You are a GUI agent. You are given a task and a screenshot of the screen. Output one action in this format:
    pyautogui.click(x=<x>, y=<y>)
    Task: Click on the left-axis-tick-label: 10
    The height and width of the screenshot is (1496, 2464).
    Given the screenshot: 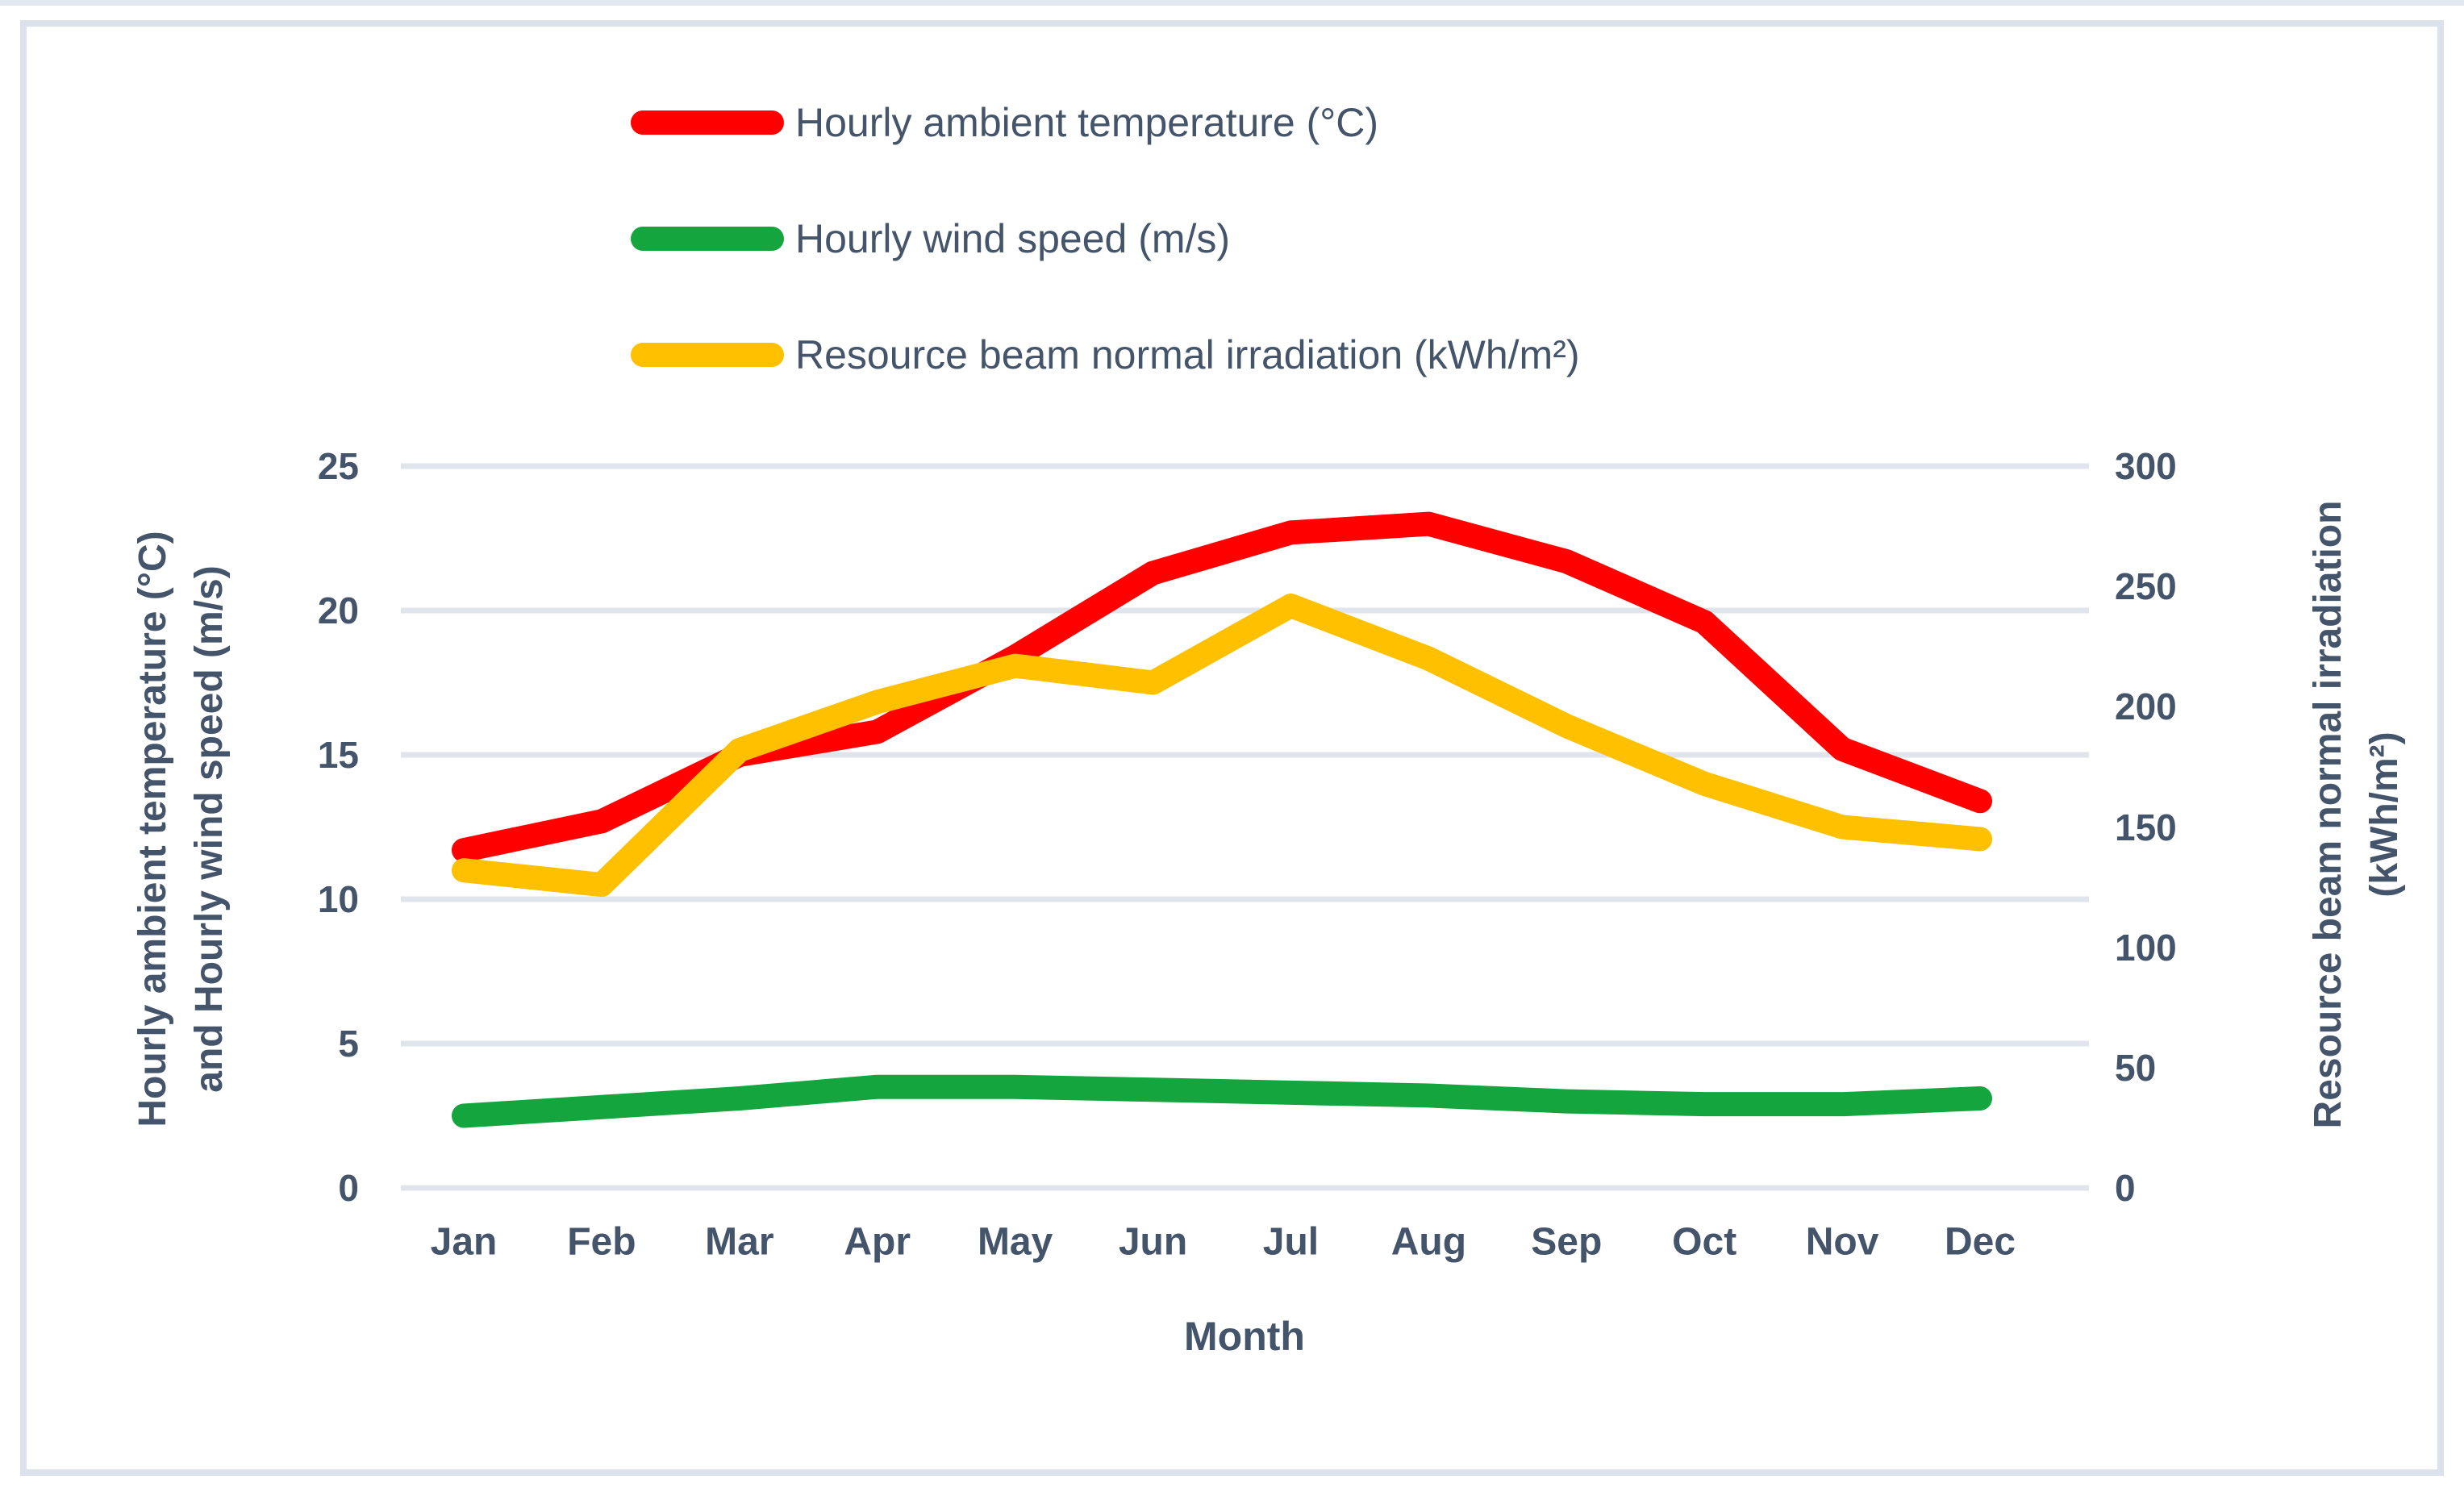 What is the action you would take?
    pyautogui.click(x=338, y=899)
    